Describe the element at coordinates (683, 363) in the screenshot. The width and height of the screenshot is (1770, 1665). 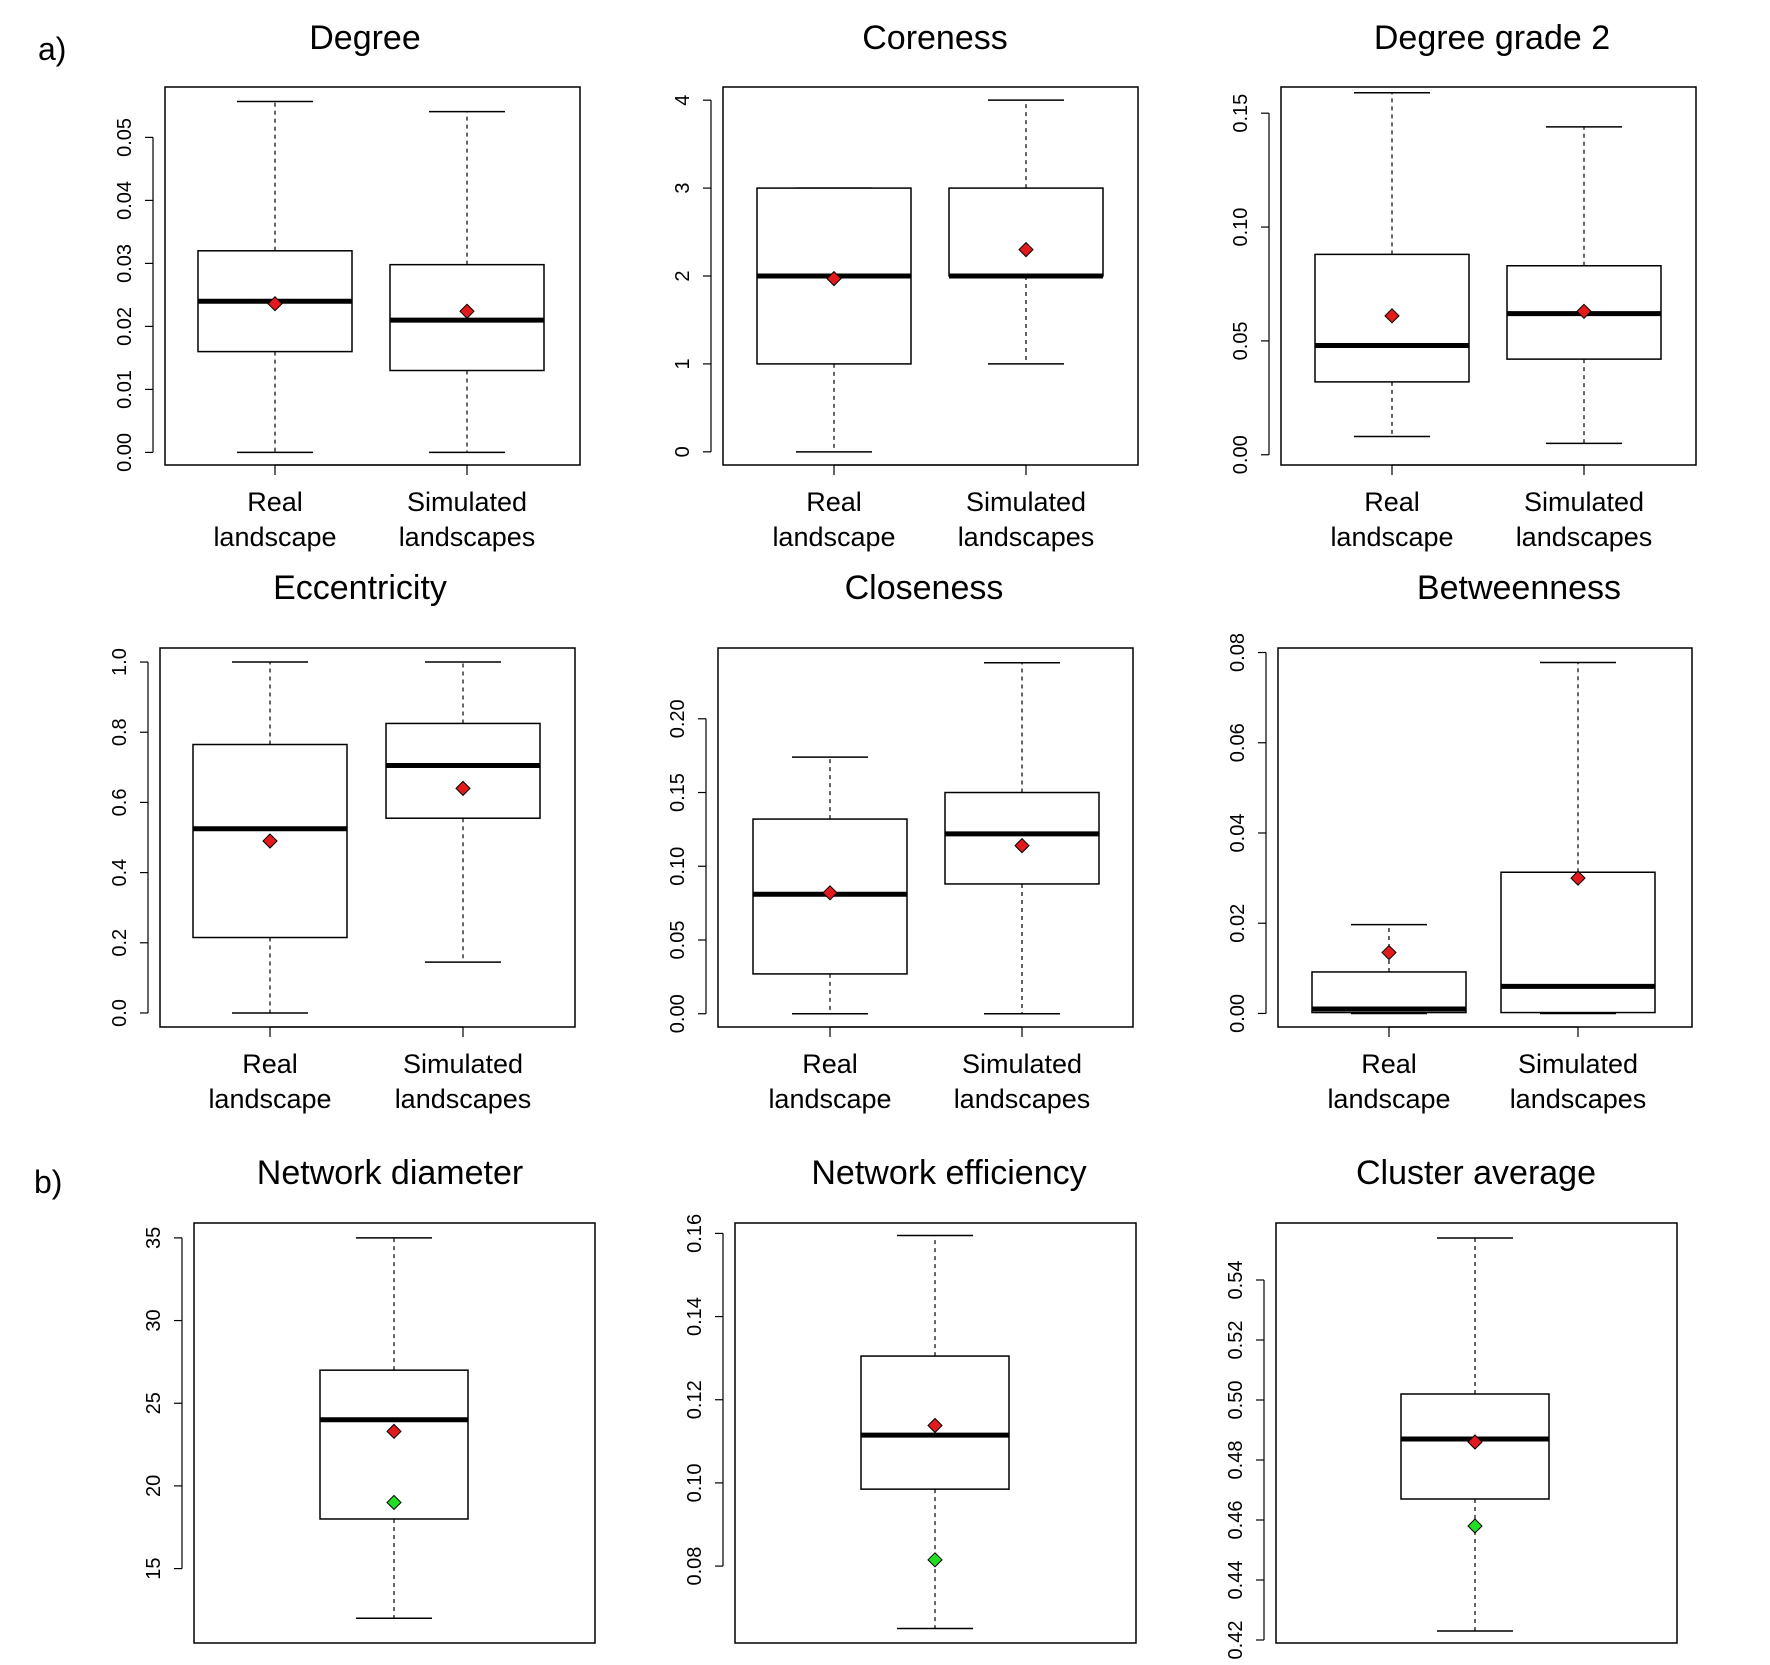
I see `y-tick-label: 1` at that location.